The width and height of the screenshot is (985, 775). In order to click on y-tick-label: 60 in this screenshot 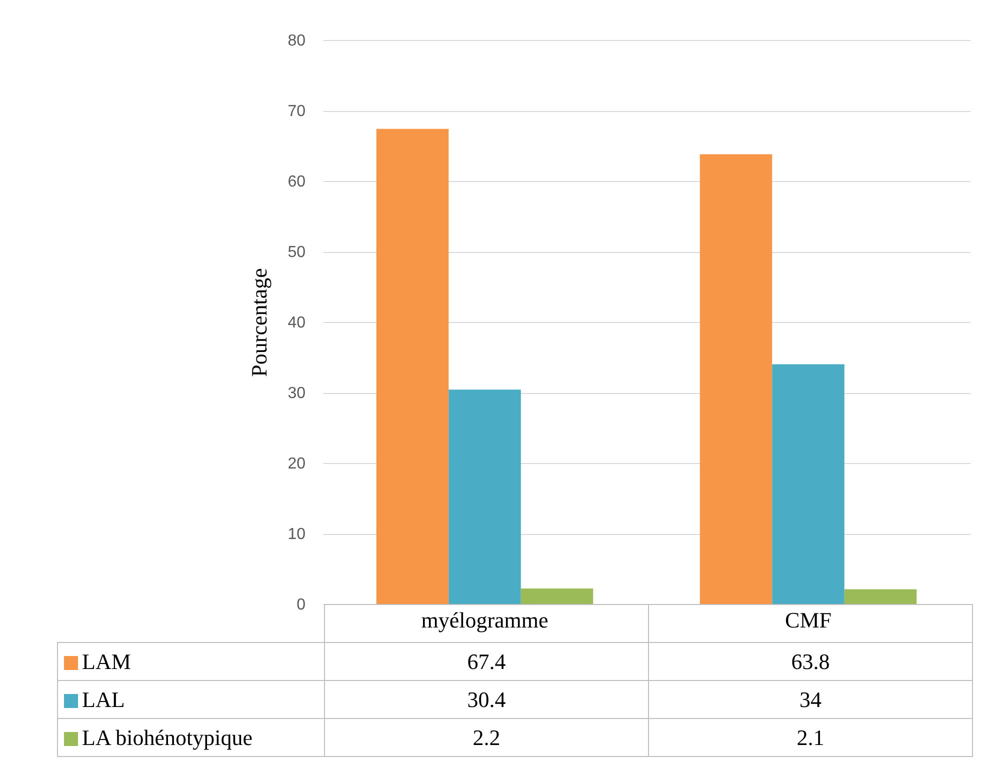, I will do `click(297, 182)`.